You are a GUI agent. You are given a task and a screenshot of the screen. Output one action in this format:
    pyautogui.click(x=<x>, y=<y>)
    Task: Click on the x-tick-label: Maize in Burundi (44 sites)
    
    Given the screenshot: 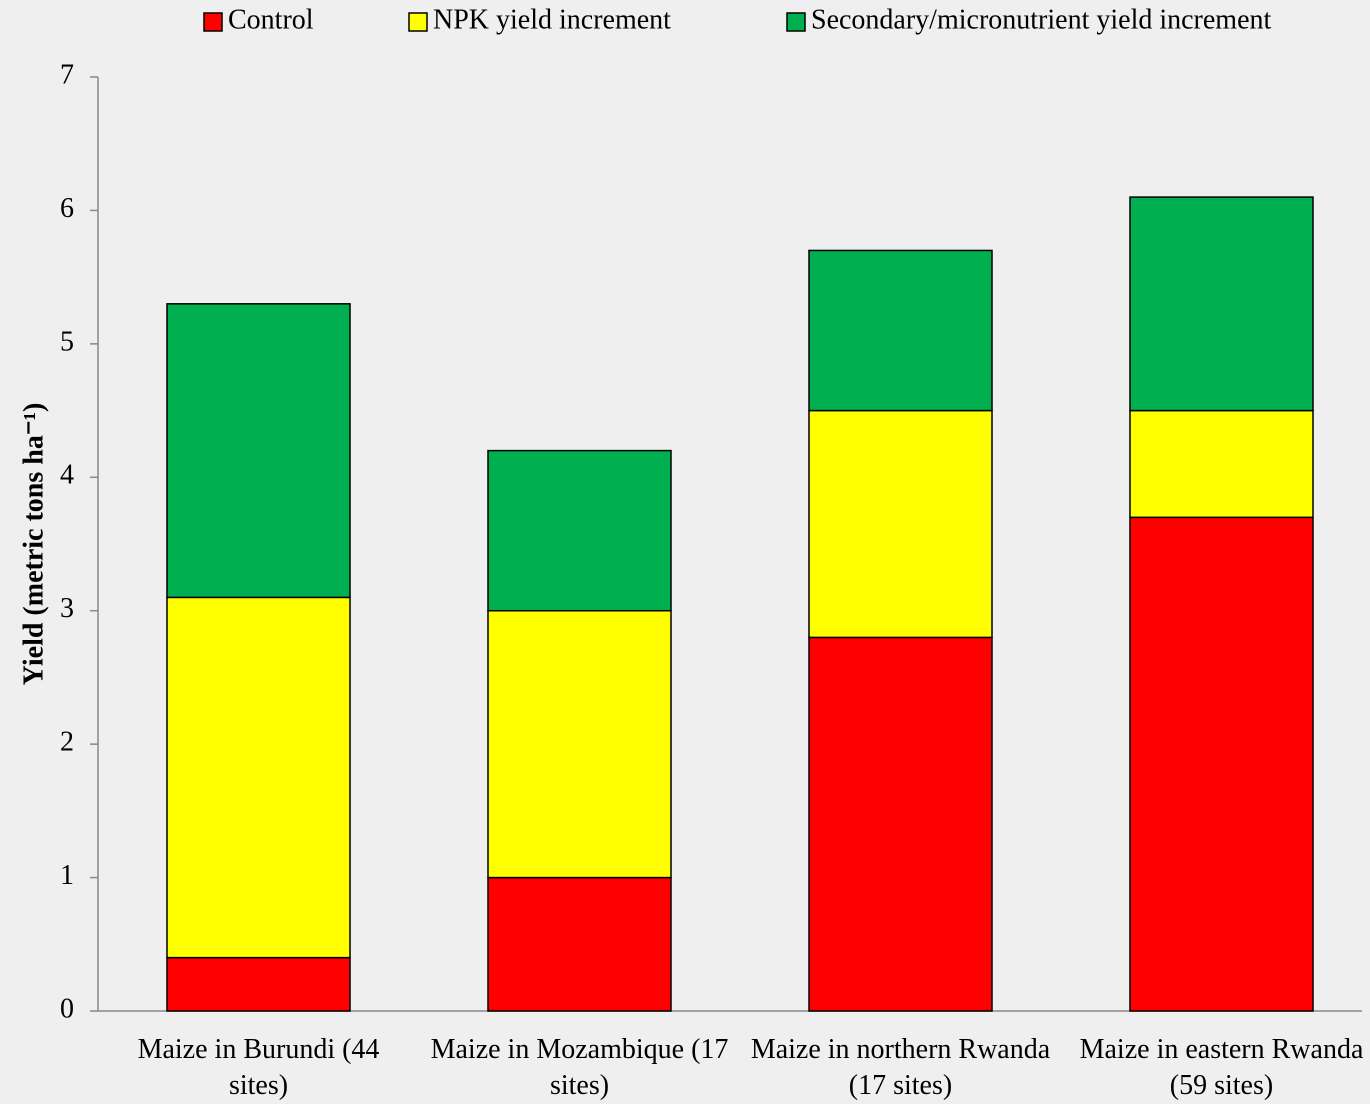 What is the action you would take?
    pyautogui.click(x=258, y=1067)
    